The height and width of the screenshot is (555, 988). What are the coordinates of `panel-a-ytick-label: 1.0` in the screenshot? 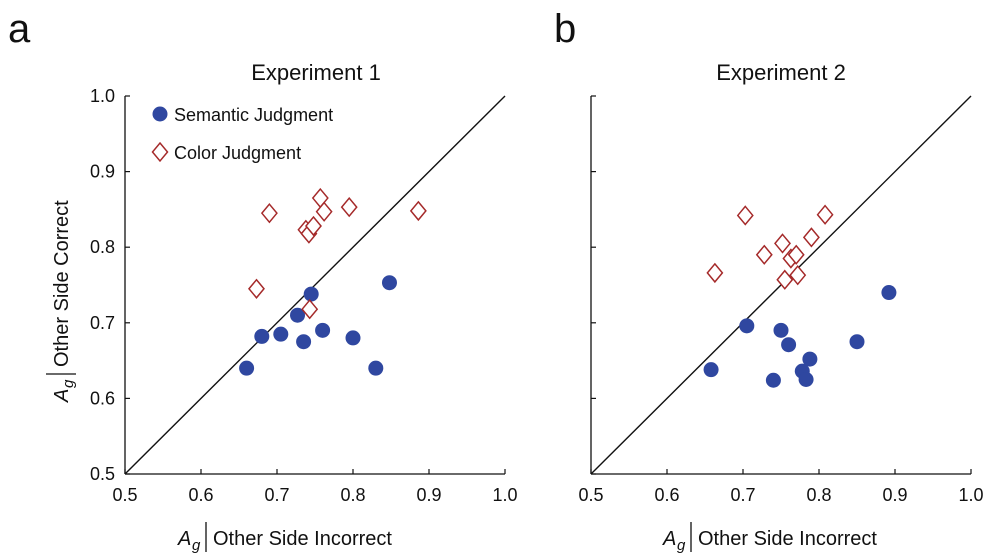 It's located at (102, 96).